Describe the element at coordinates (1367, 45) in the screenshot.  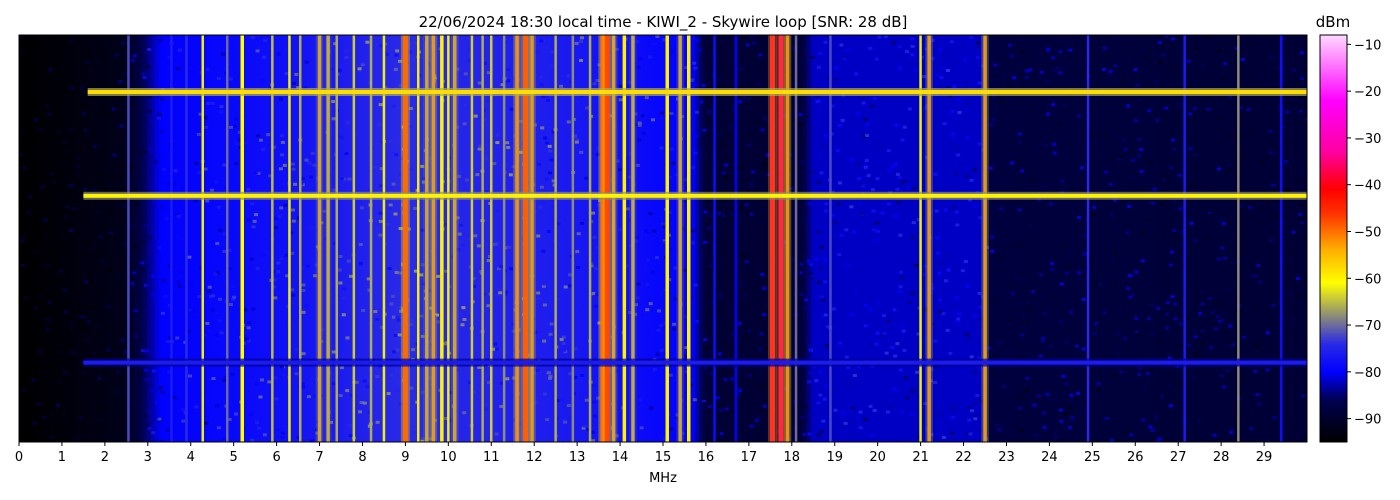
I see `colorbar-tick-label: −10` at that location.